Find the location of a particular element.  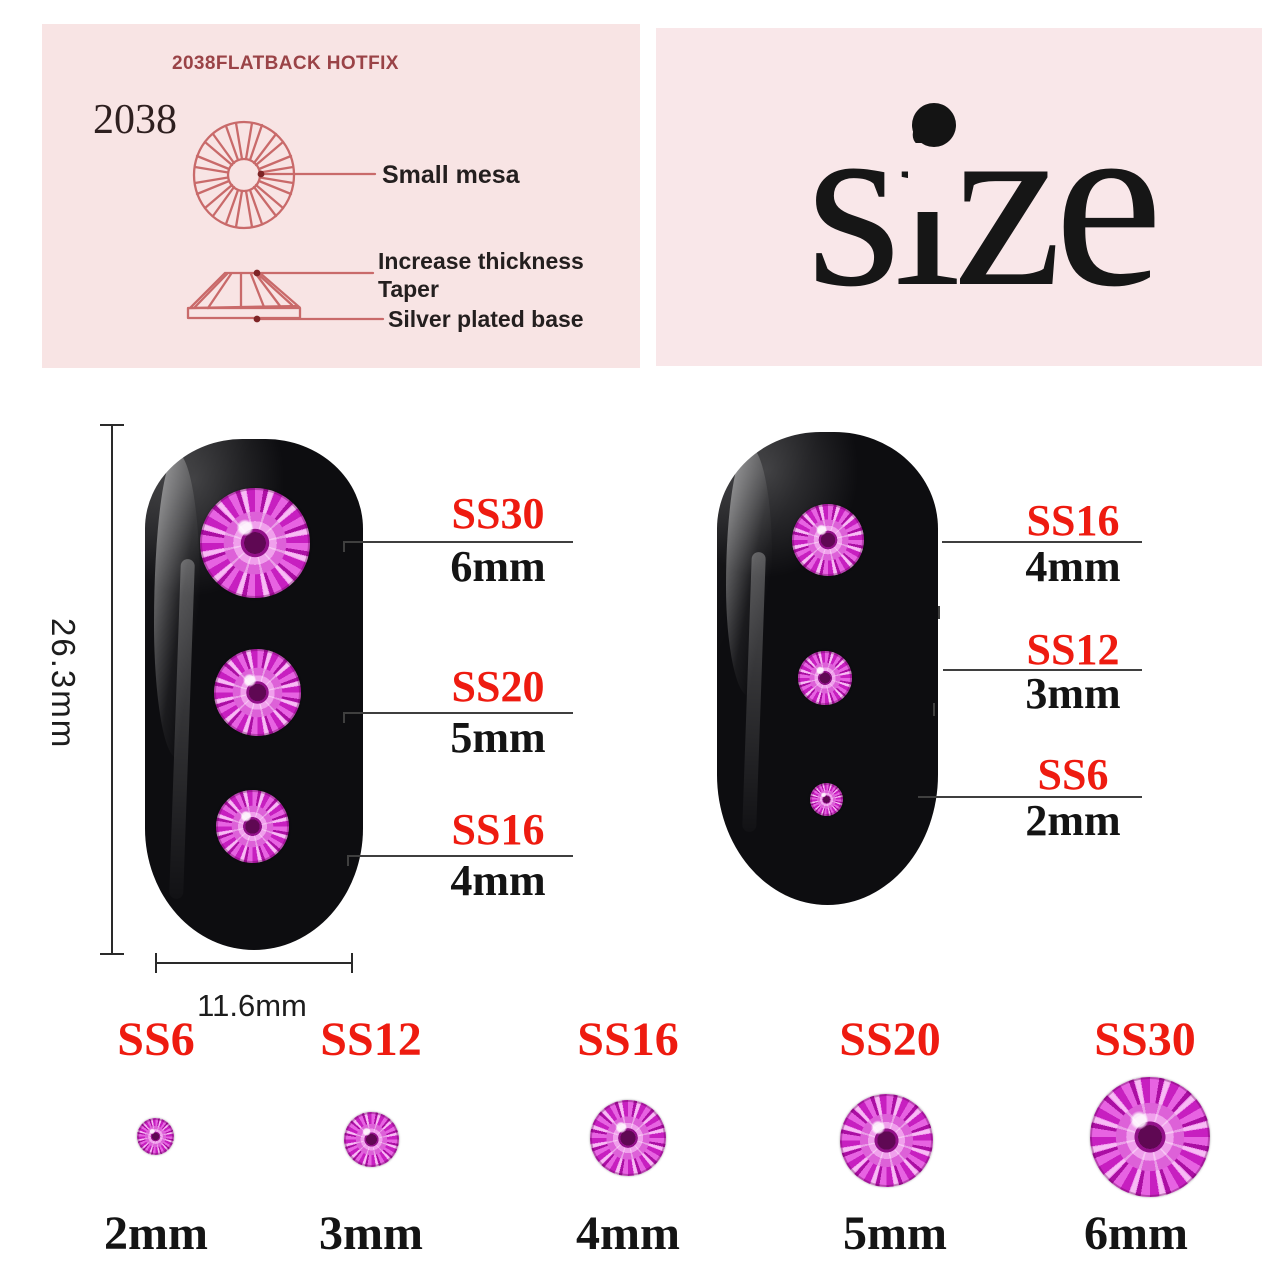

rhinestone-ss16-on-nail2 is located at coordinates (828, 540).